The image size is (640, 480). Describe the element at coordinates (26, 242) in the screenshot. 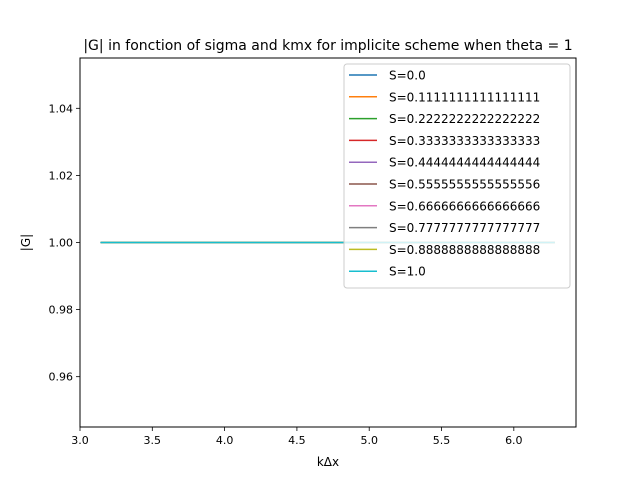

I see `y-axis-label: |G|` at that location.